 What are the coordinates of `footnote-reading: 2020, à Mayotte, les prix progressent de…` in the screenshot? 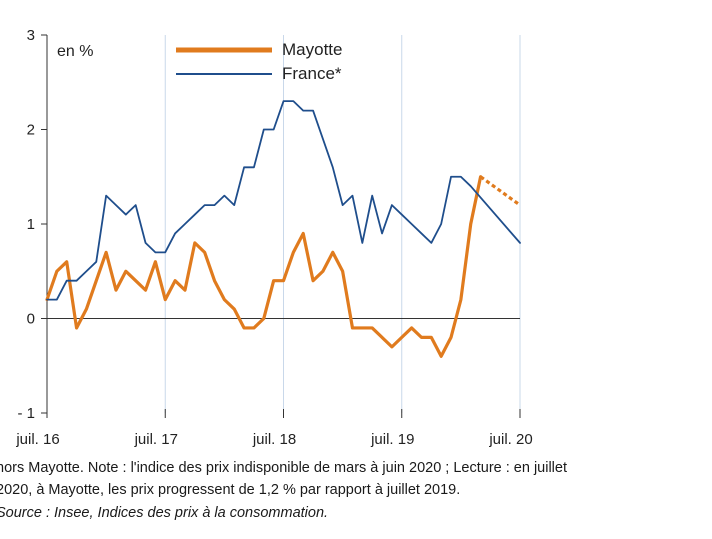 It's located at (230, 490).